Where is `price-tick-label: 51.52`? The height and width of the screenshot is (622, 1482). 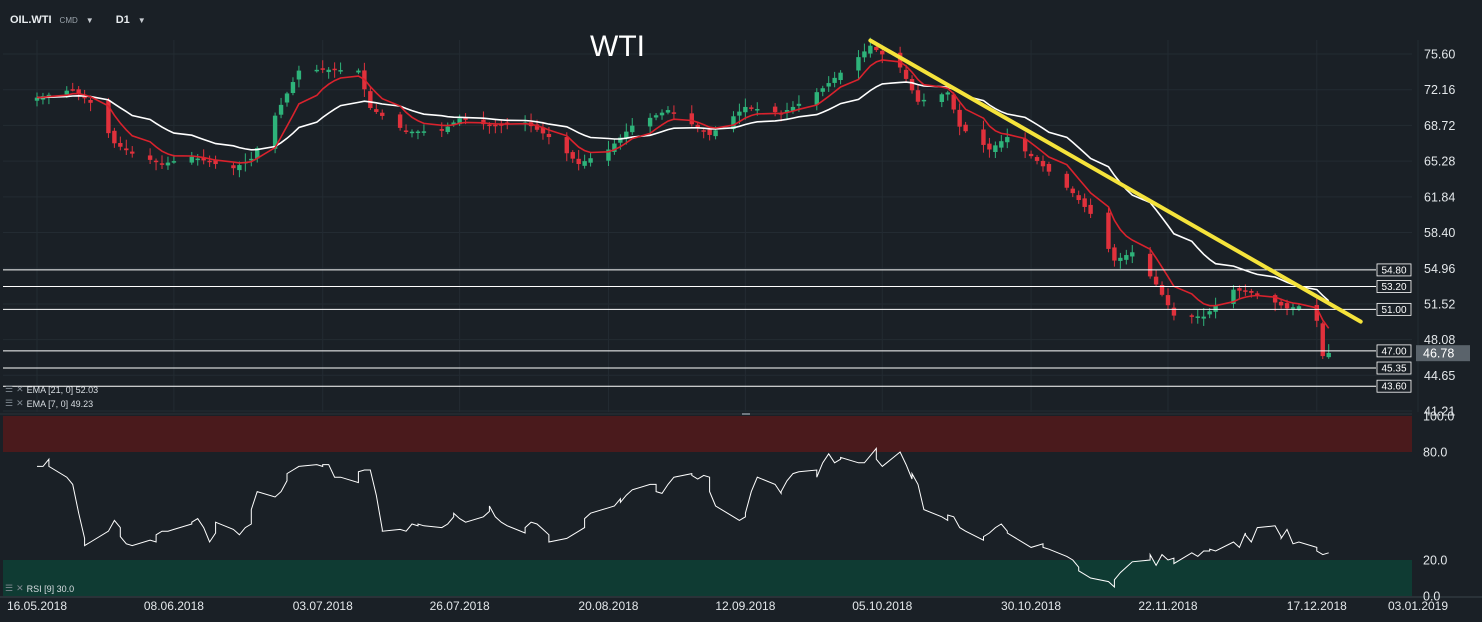
price-tick-label: 51.52 is located at coordinates (1439, 304).